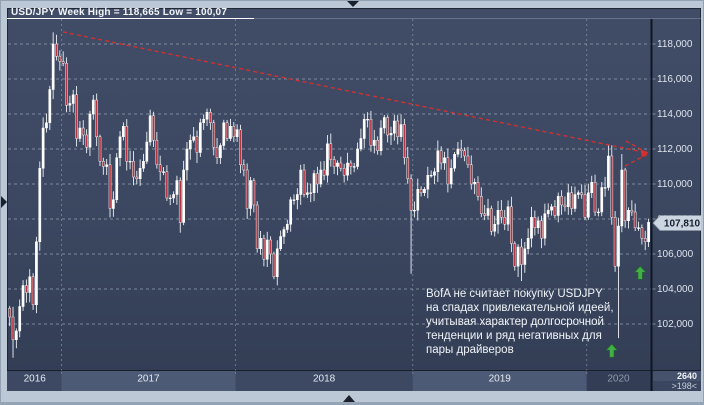 The image size is (704, 405). Describe the element at coordinates (354, 18) in the screenshot. I see `title-divider-faint` at that location.